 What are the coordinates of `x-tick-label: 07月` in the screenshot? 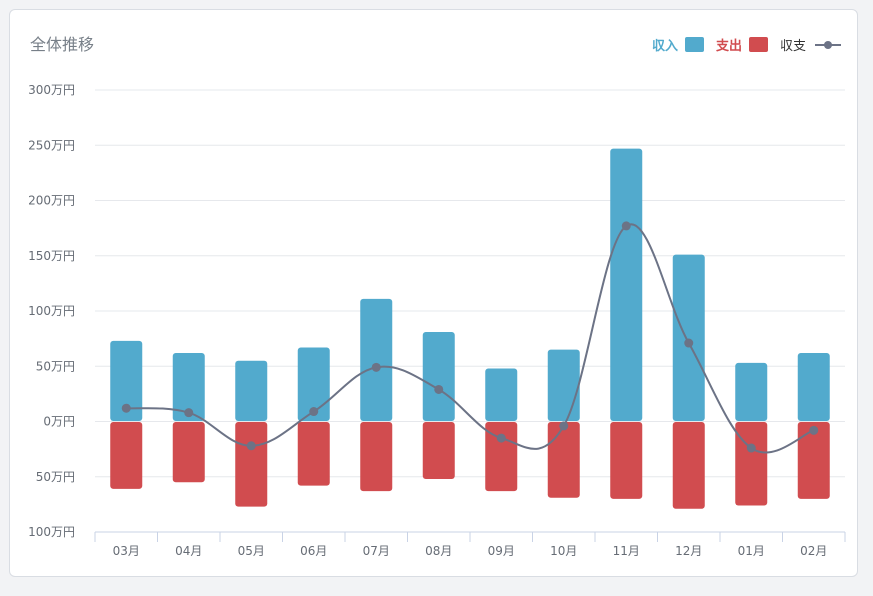 It's located at (376, 551).